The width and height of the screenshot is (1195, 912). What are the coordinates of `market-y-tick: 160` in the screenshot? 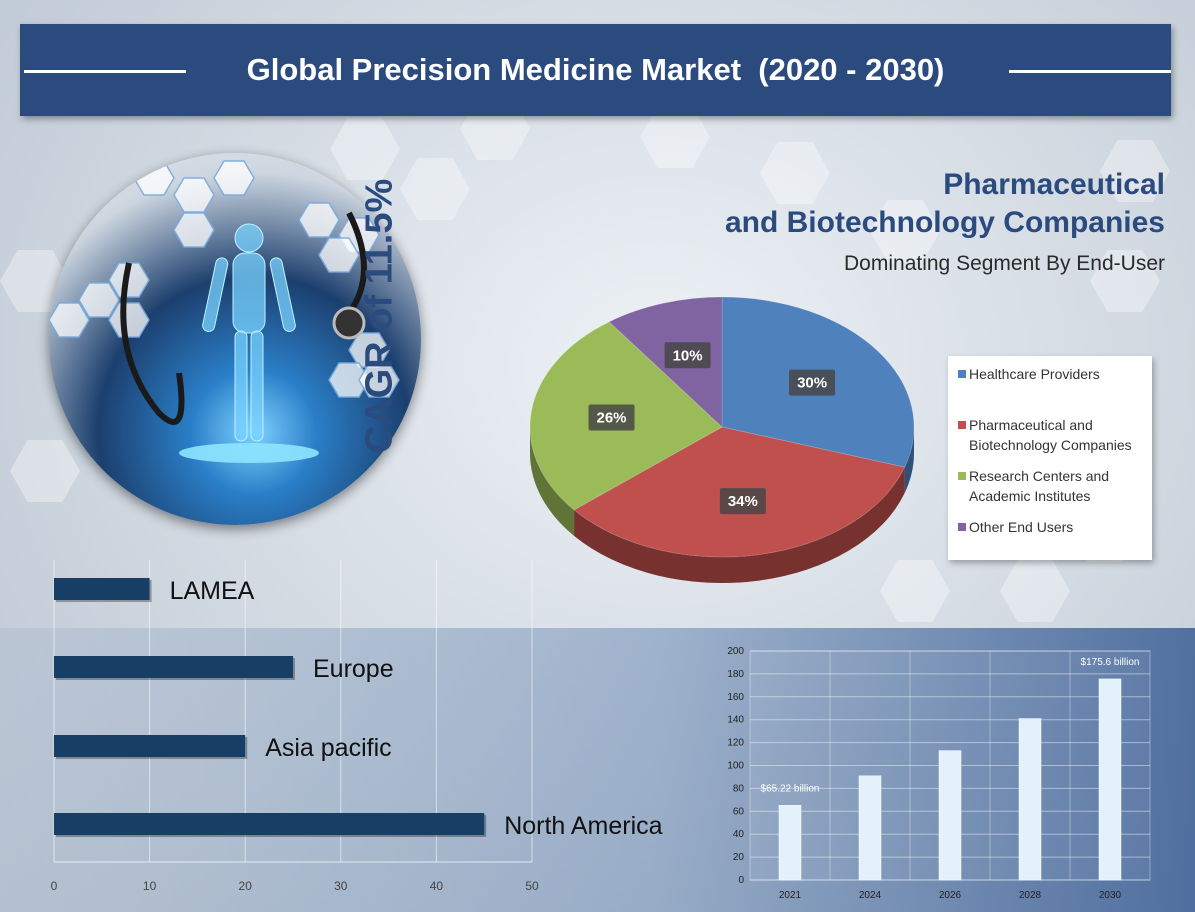 It's located at (735, 697).